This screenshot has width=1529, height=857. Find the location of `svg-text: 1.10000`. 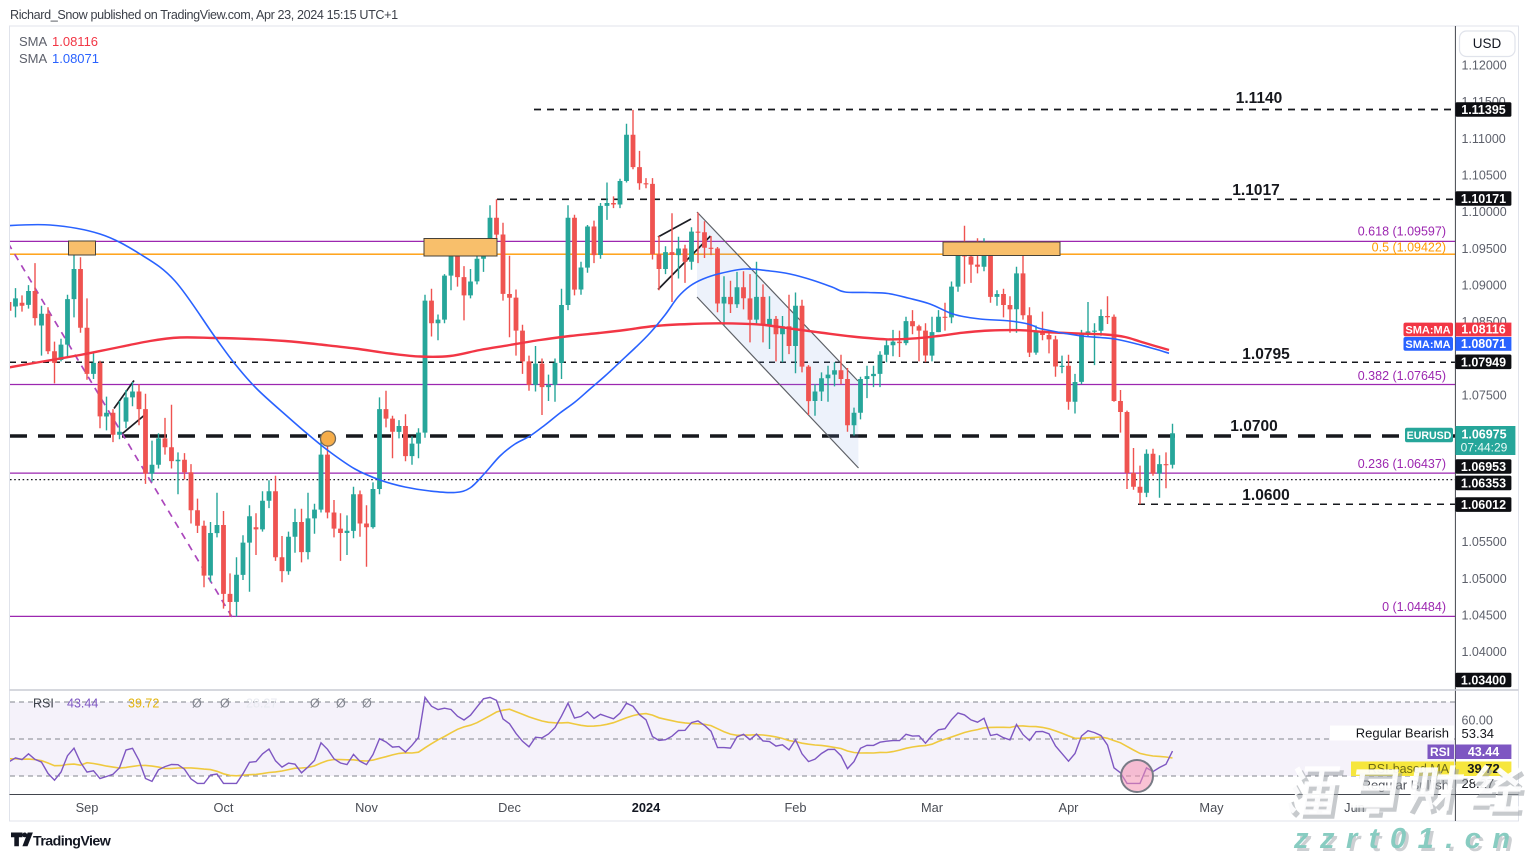

svg-text: 1.10000 is located at coordinates (1484, 212).